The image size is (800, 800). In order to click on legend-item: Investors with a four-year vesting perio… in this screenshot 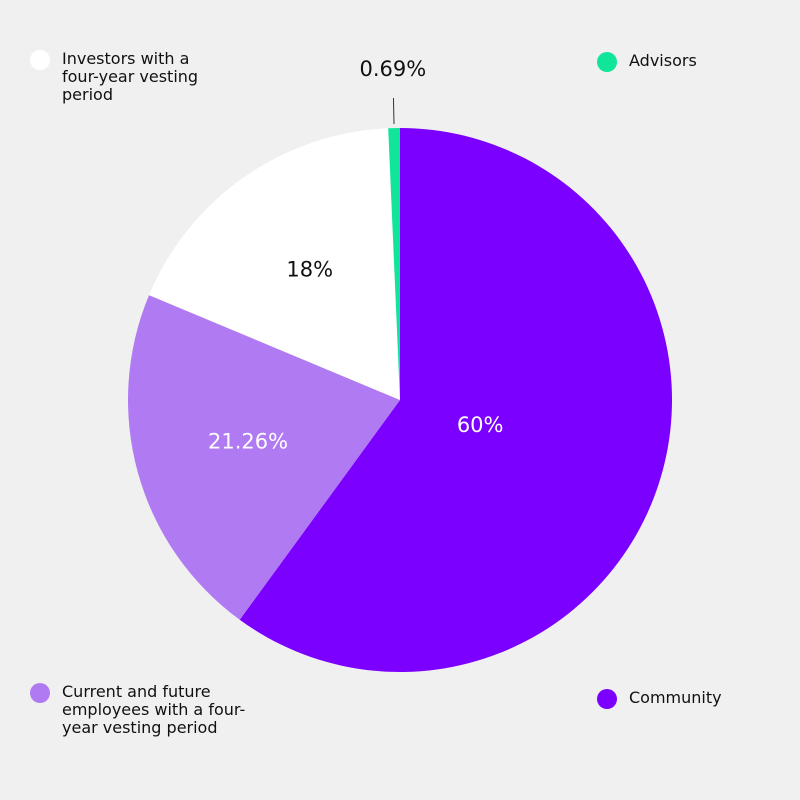, I will do `click(121, 77)`.